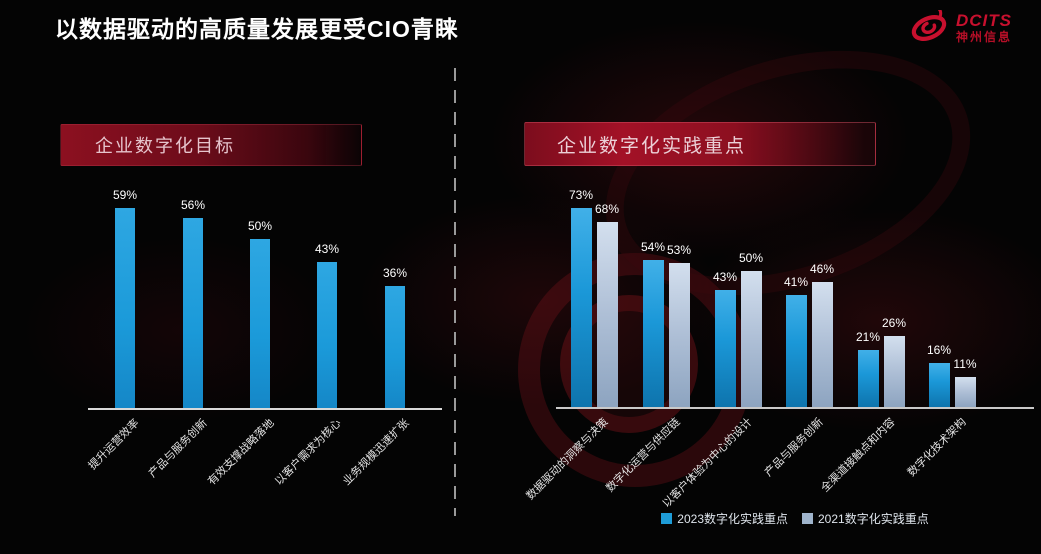 The width and height of the screenshot is (1041, 554). I want to click on bar-2021-全渠道接触点和内容, so click(894, 371).